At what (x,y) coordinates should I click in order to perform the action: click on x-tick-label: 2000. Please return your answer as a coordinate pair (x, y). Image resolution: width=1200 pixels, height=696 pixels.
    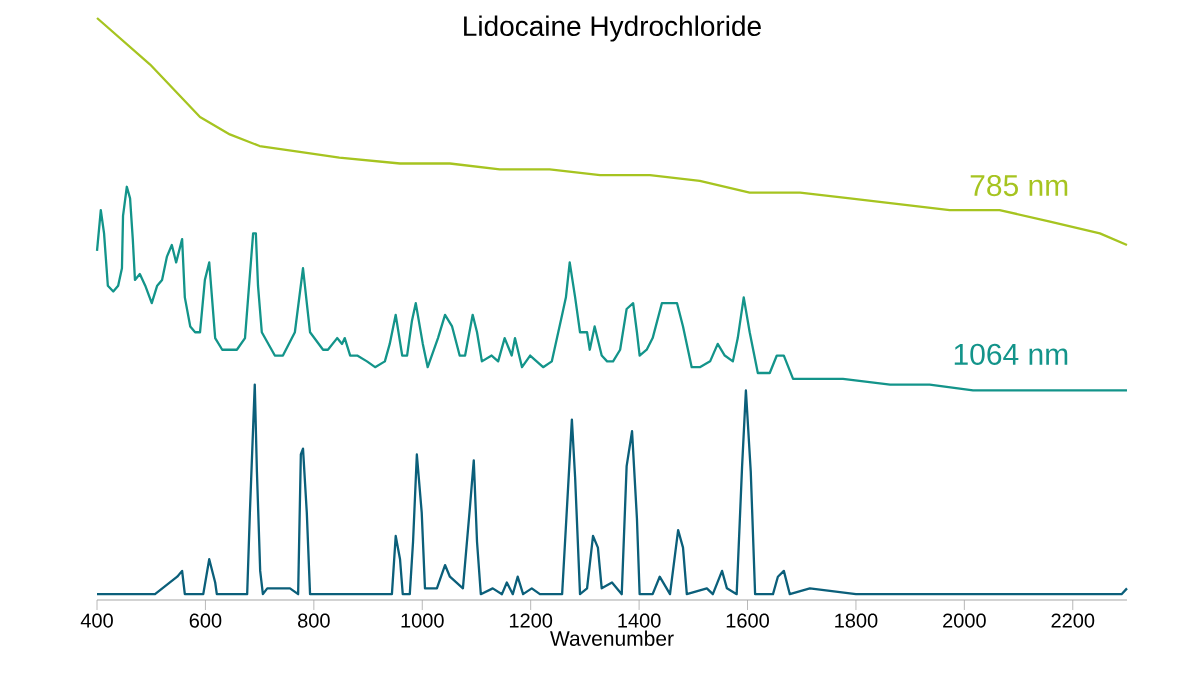
    Looking at the image, I should click on (964, 620).